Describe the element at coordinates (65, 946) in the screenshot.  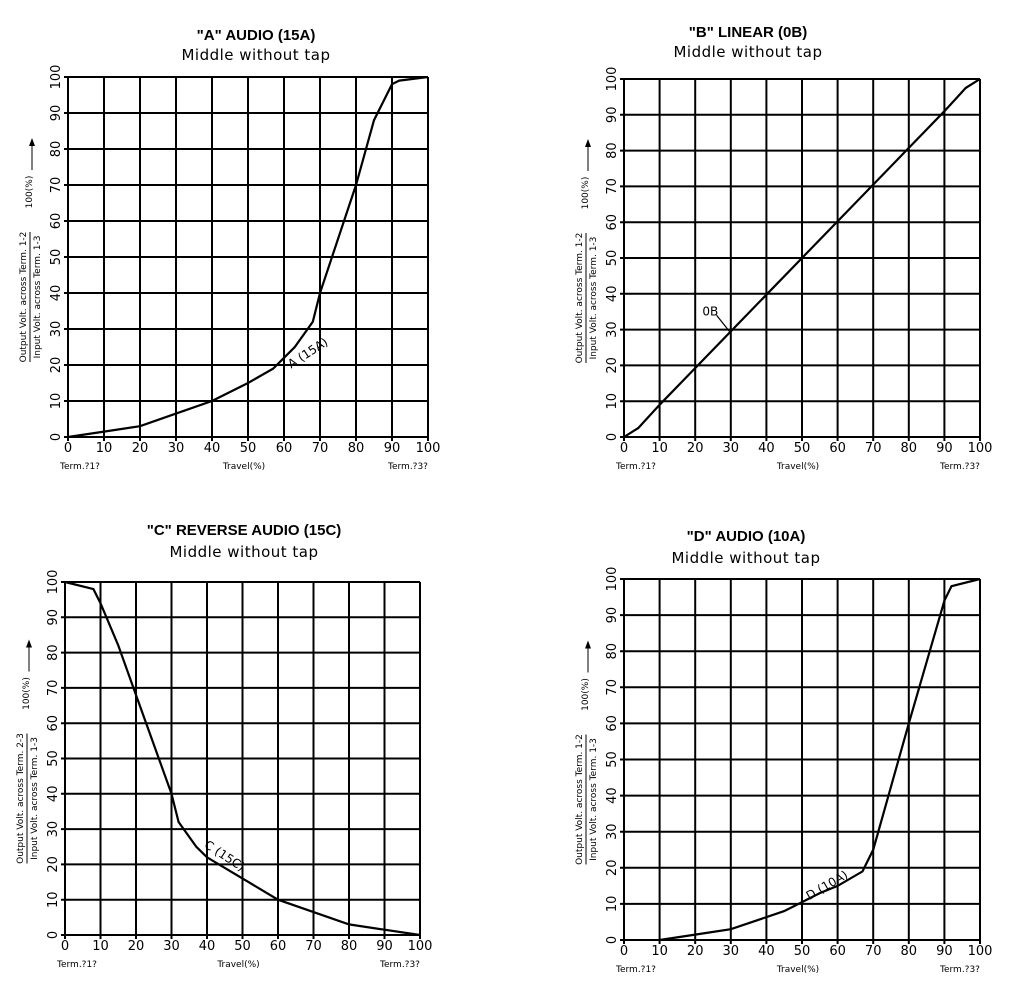
I see `x-tick-label: 0` at that location.